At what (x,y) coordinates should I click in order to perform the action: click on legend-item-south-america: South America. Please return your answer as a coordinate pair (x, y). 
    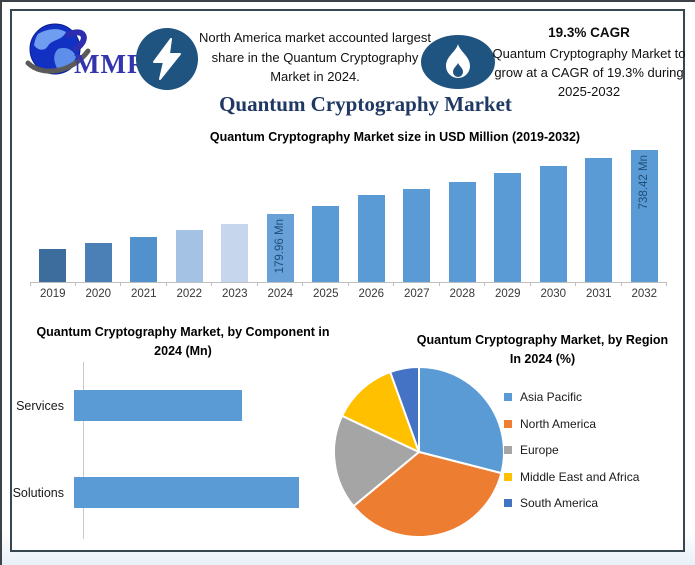
    Looking at the image, I should click on (571, 503).